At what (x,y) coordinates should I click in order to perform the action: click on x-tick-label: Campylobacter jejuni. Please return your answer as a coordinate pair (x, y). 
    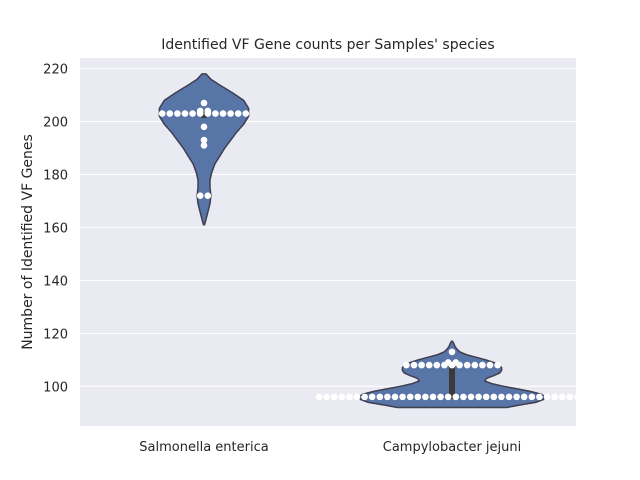
    Looking at the image, I should click on (452, 447).